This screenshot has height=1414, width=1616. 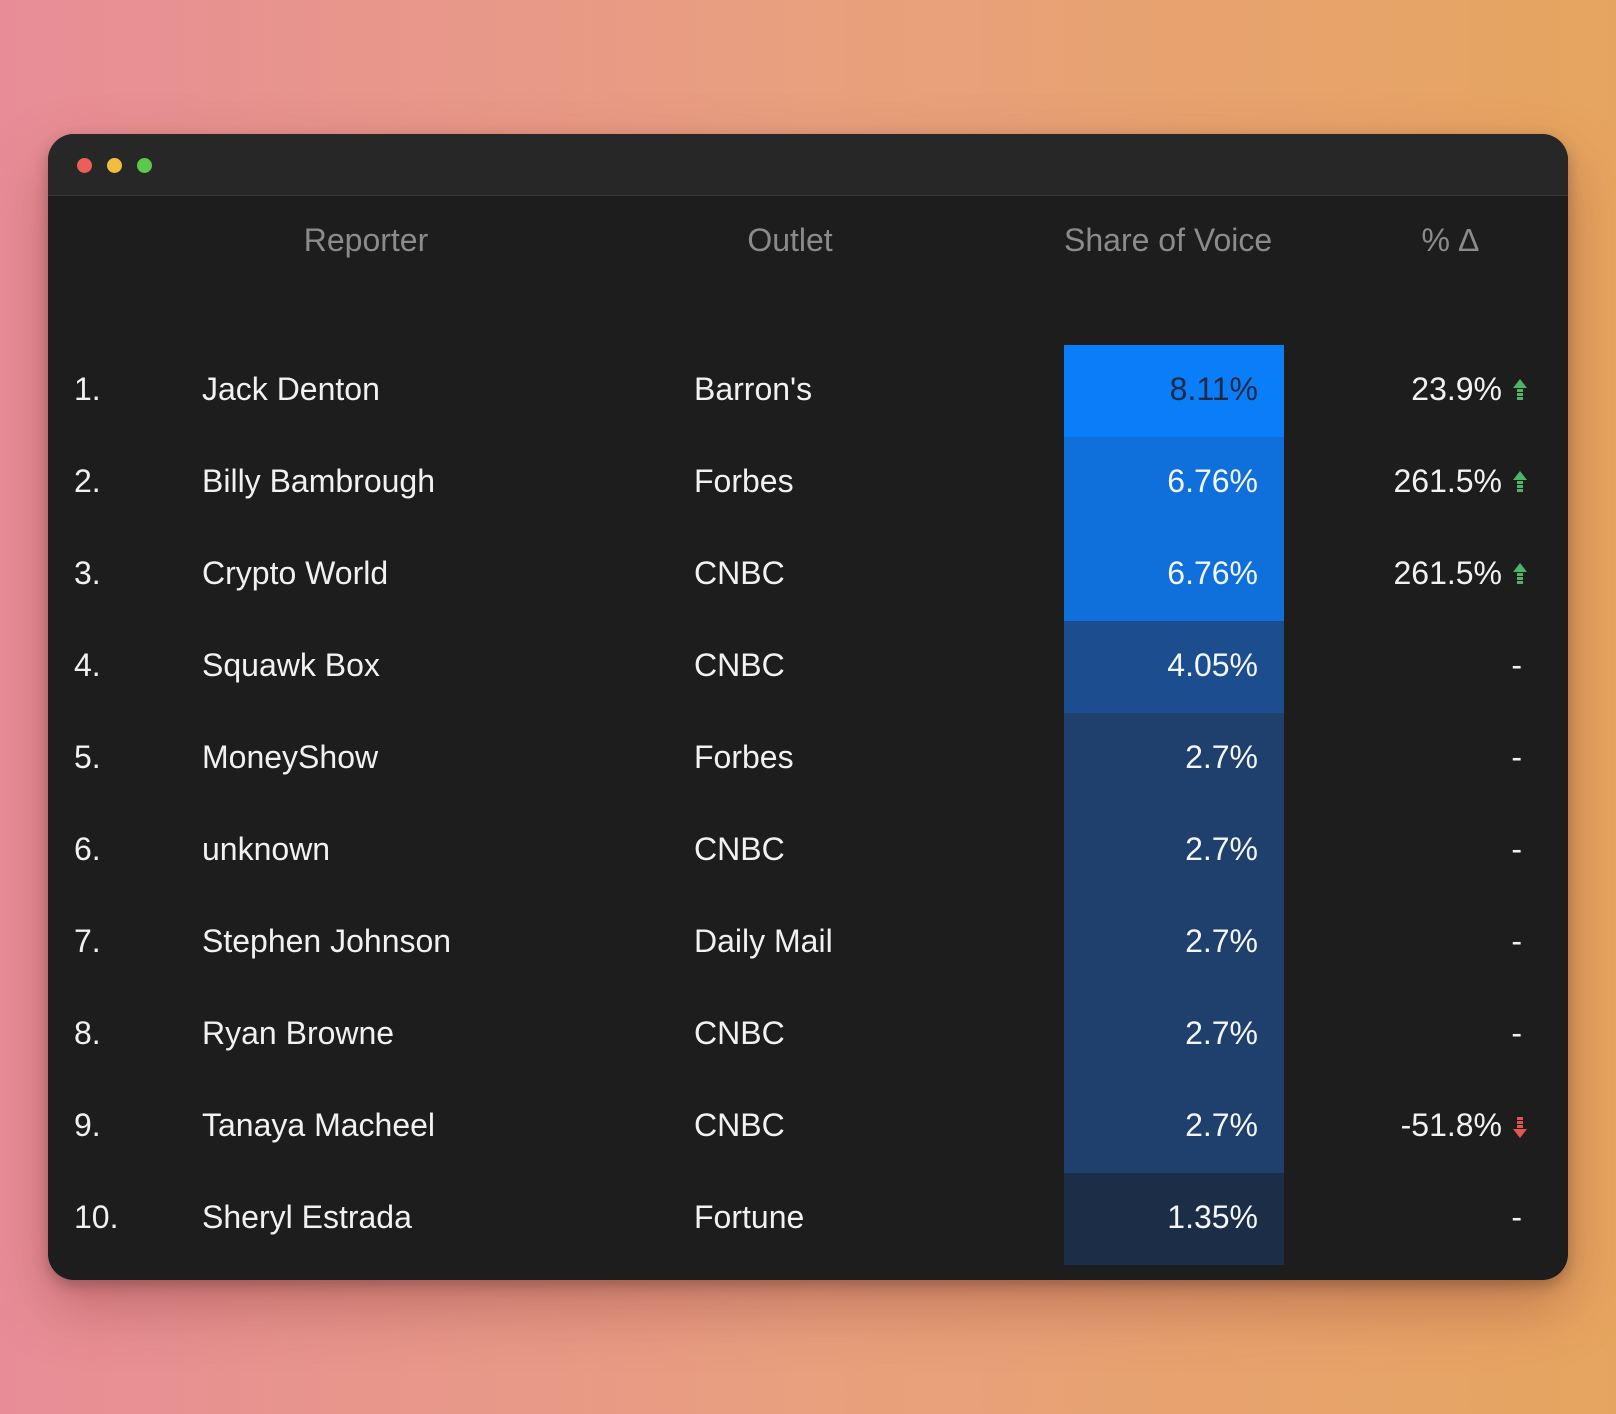 What do you see at coordinates (87, 1033) in the screenshot?
I see `rank-number: 8.` at bounding box center [87, 1033].